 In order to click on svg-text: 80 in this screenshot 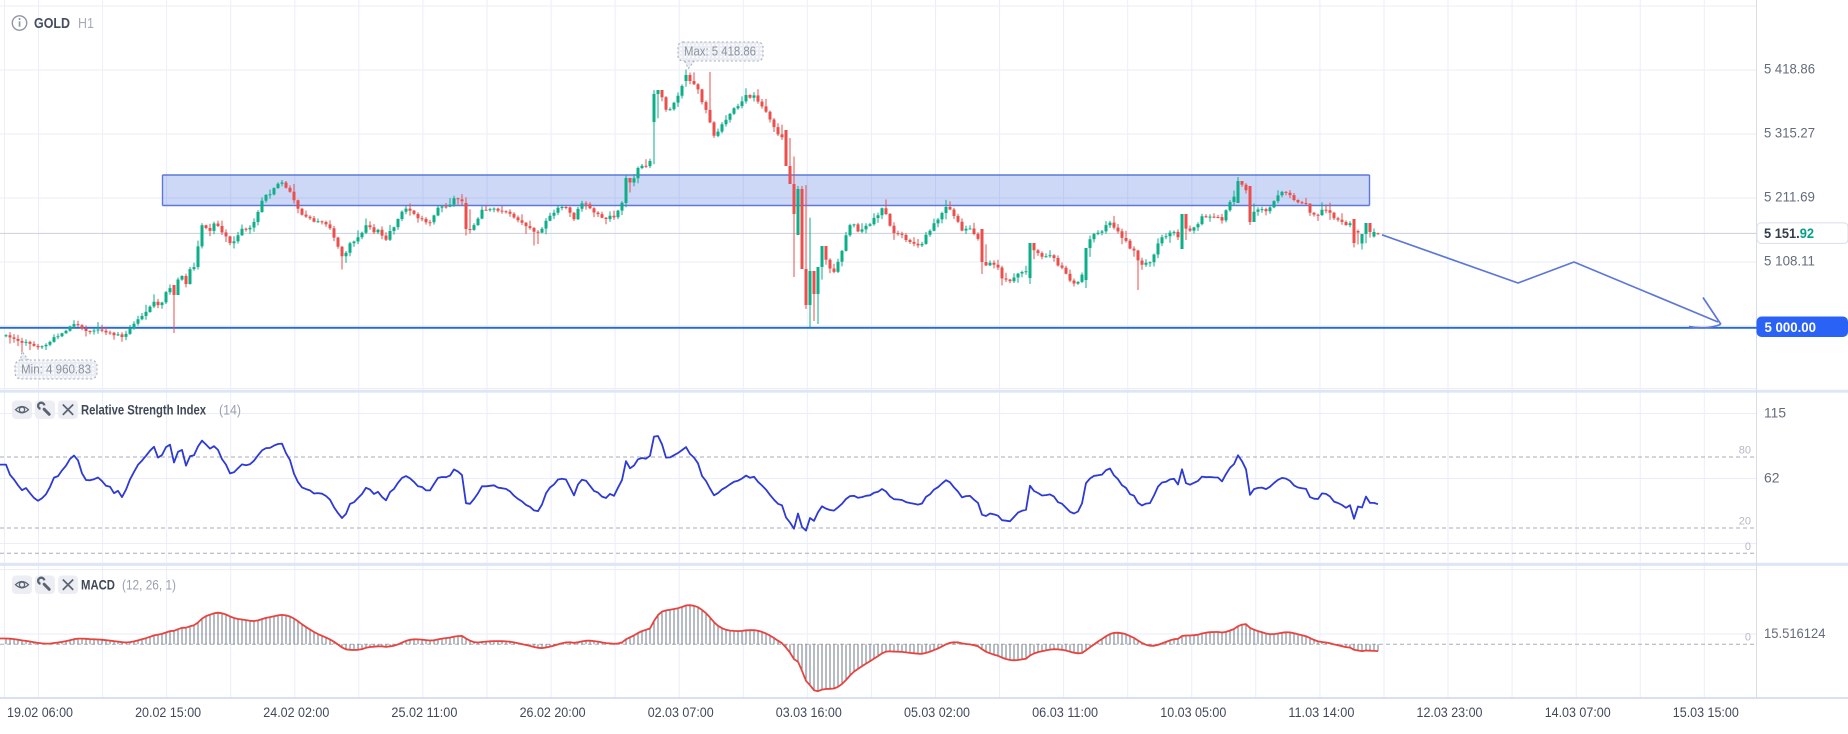, I will do `click(1745, 451)`.